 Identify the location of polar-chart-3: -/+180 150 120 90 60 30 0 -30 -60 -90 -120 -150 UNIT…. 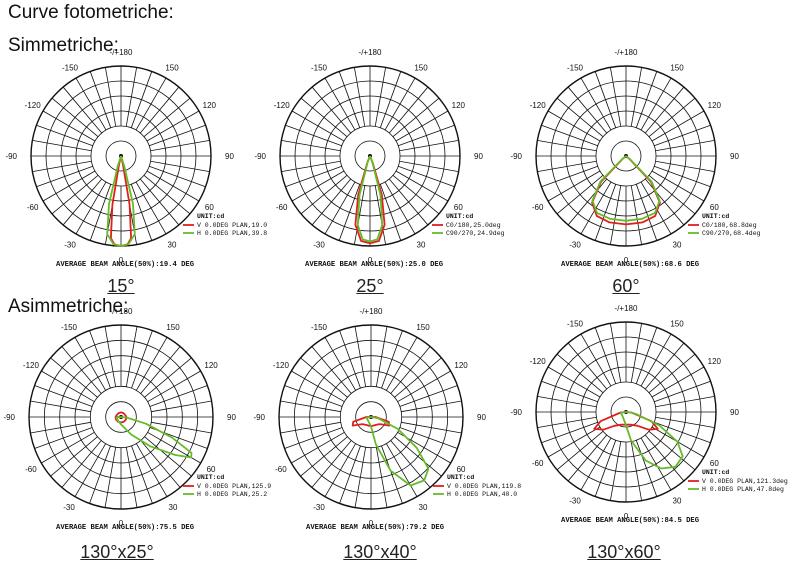
(640, 172).